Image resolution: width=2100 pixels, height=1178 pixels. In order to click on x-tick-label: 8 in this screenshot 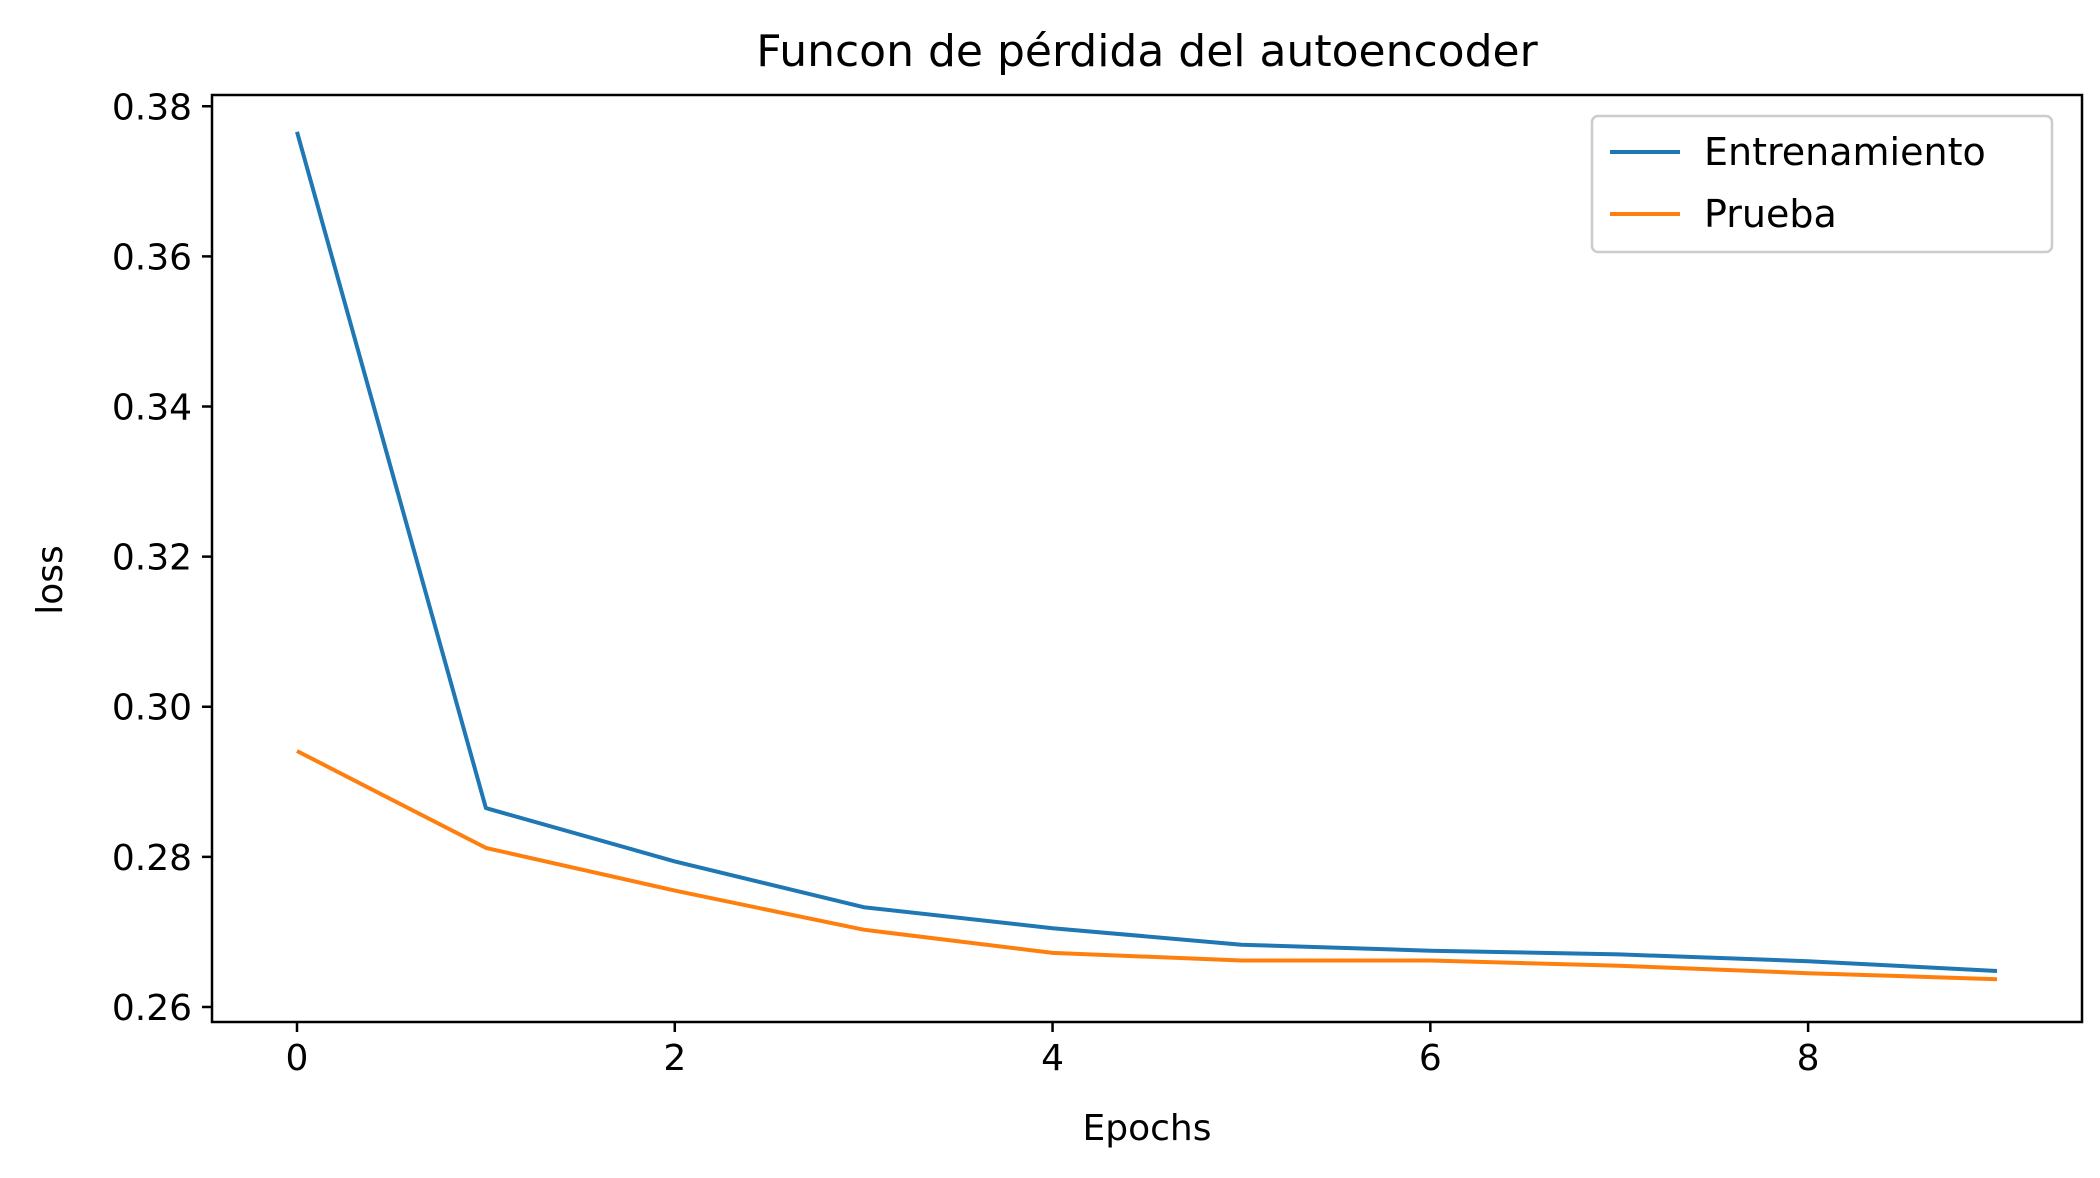, I will do `click(1808, 1058)`.